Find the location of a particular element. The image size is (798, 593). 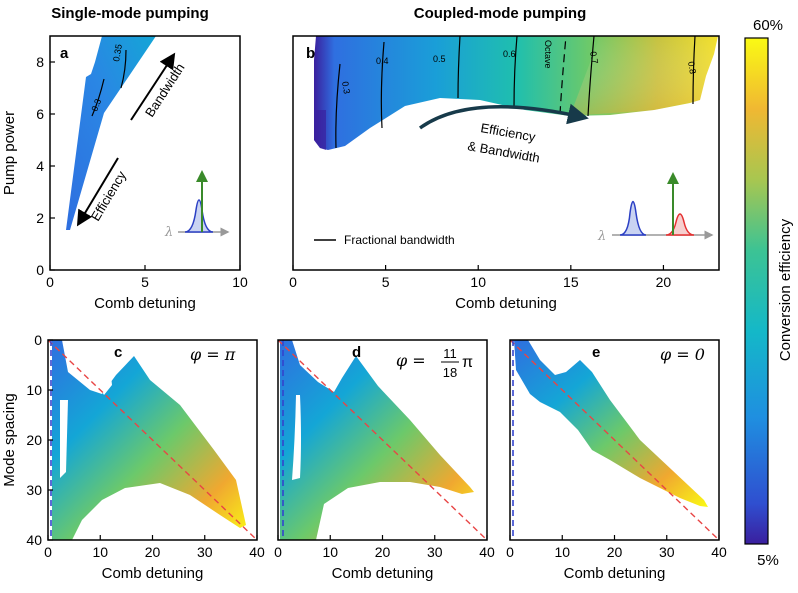

panel-c-ytick-label: 0 is located at coordinates (38, 340).